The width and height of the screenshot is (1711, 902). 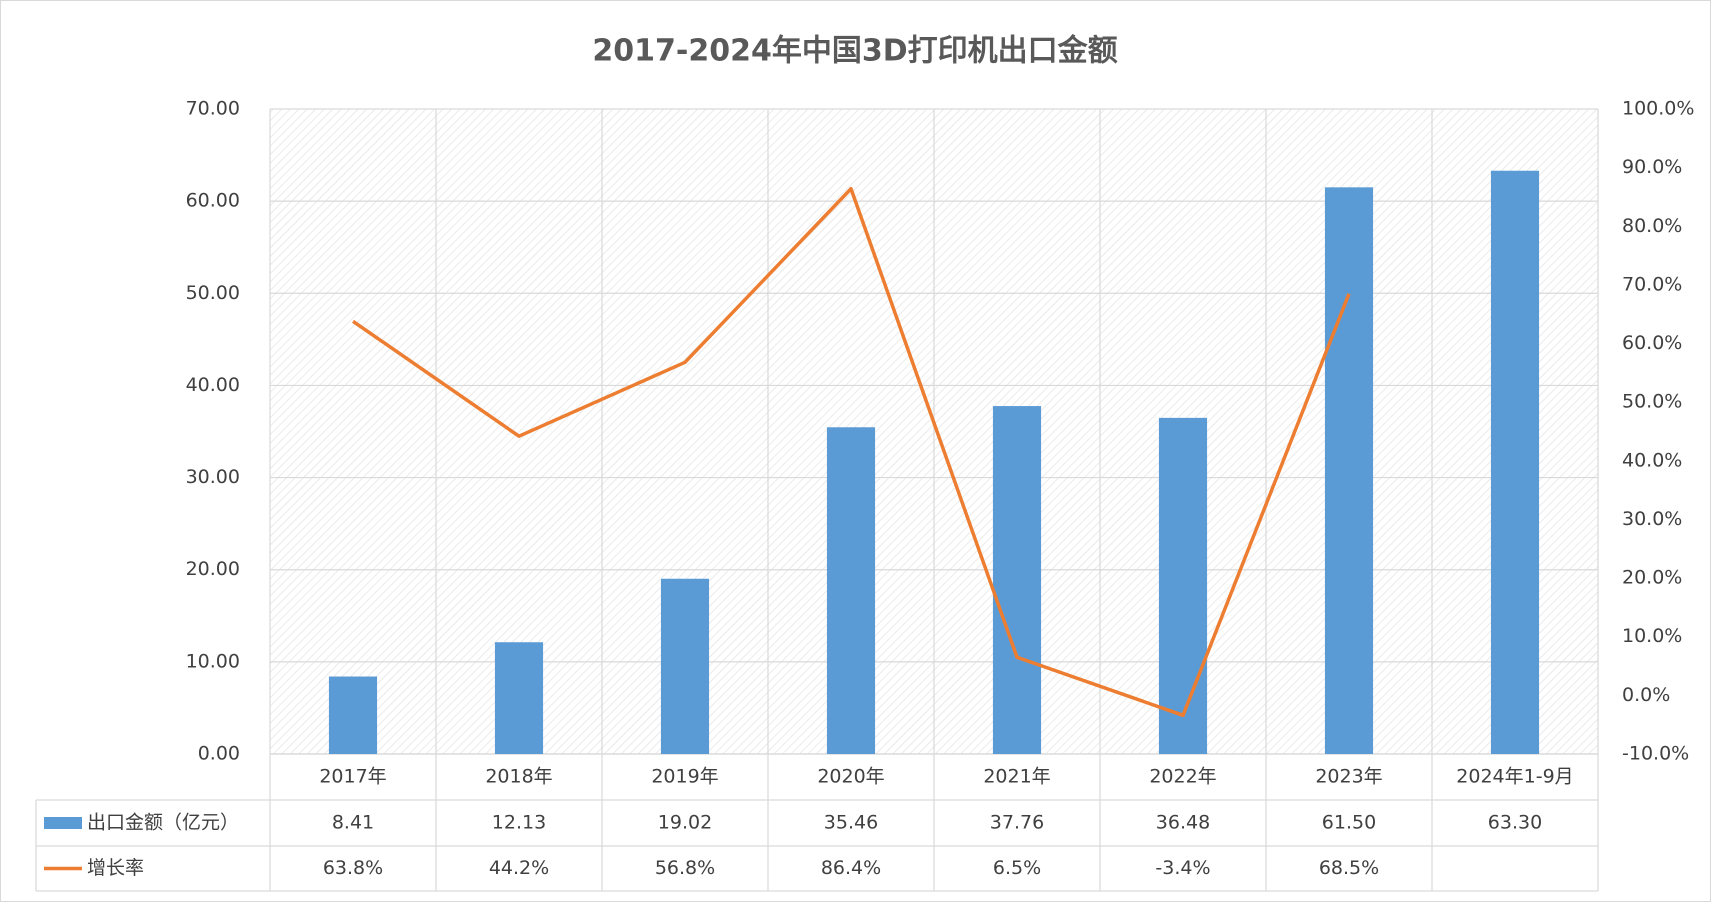 I want to click on legend-key, so click(x=63, y=823).